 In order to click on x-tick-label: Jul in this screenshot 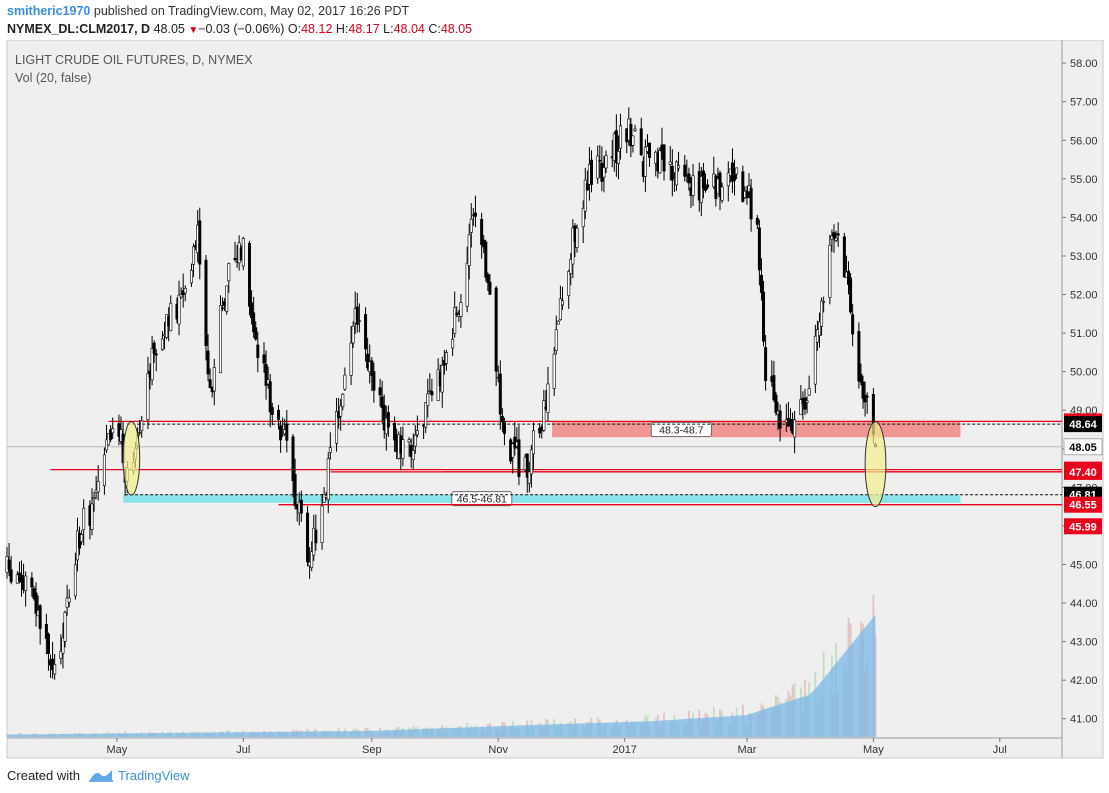, I will do `click(243, 750)`.